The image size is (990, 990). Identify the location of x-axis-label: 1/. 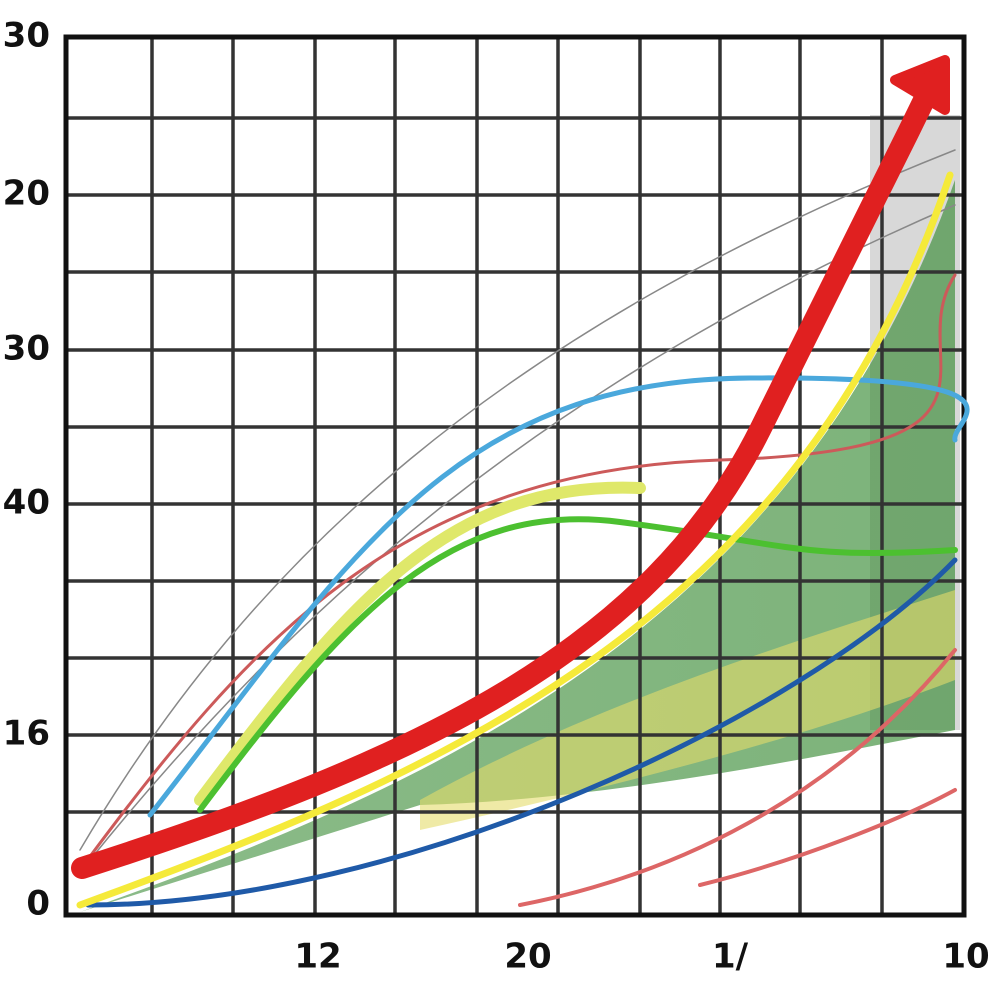
(730, 957).